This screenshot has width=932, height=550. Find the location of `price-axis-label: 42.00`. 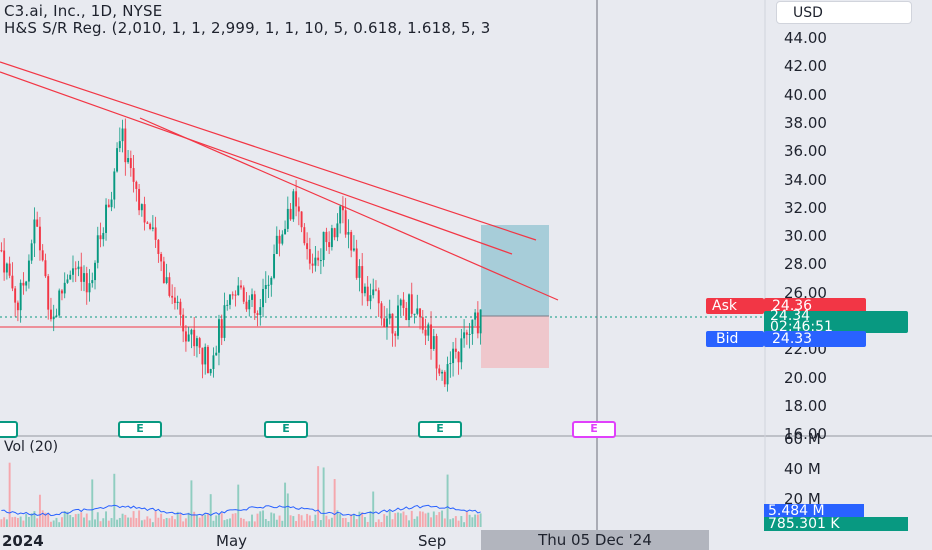

price-axis-label: 42.00 is located at coordinates (805, 66).